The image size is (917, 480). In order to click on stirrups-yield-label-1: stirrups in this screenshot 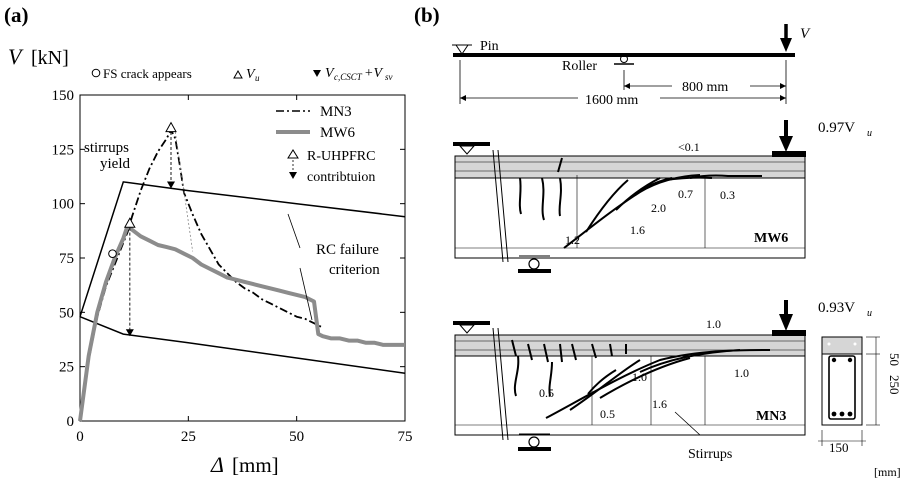, I will do `click(106, 148)`.